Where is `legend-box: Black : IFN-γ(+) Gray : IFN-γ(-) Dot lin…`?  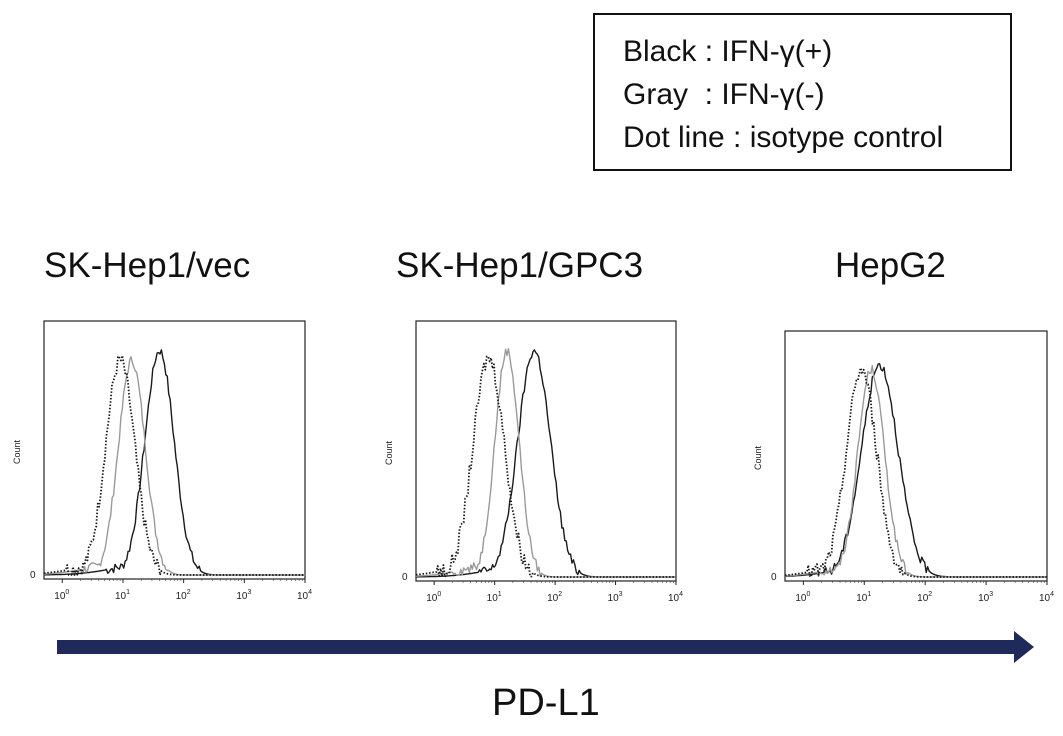 legend-box: Black : IFN-γ(+) Gray : IFN-γ(-) Dot lin… is located at coordinates (802, 92).